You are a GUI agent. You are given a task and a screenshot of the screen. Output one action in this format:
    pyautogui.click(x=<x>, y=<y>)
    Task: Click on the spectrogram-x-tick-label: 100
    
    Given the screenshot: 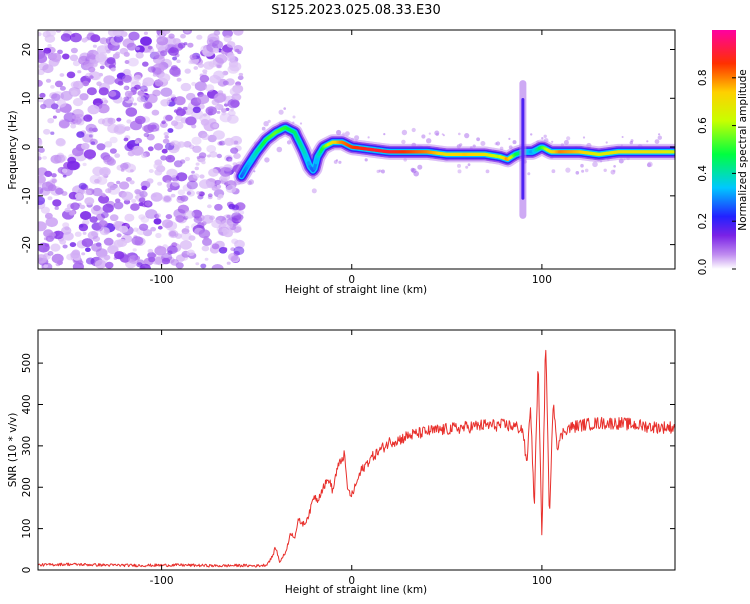 What is the action you would take?
    pyautogui.click(x=542, y=280)
    